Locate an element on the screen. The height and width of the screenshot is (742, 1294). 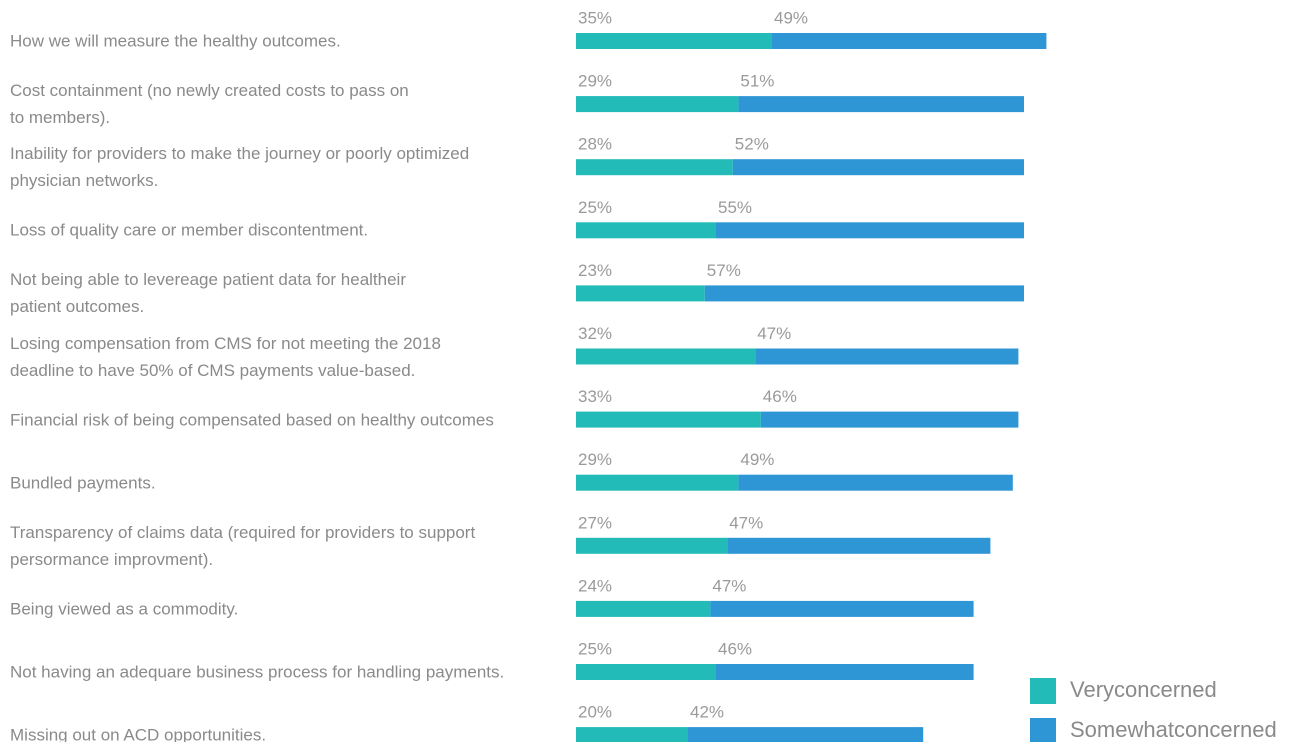
value-label: 57% is located at coordinates (724, 270).